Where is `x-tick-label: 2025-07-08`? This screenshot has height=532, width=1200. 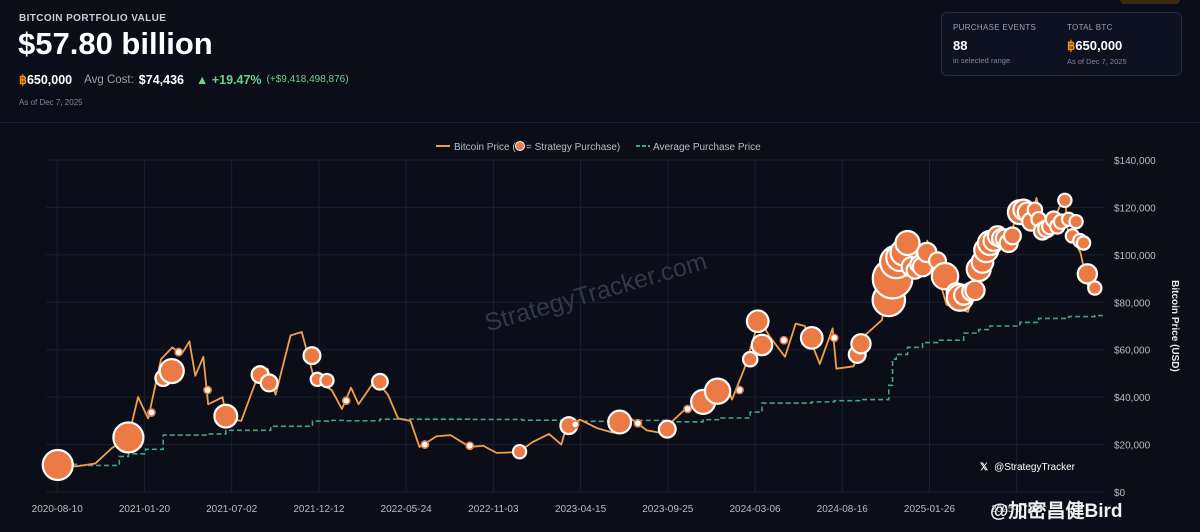
x-tick-label: 2025-07-08 is located at coordinates (1017, 509).